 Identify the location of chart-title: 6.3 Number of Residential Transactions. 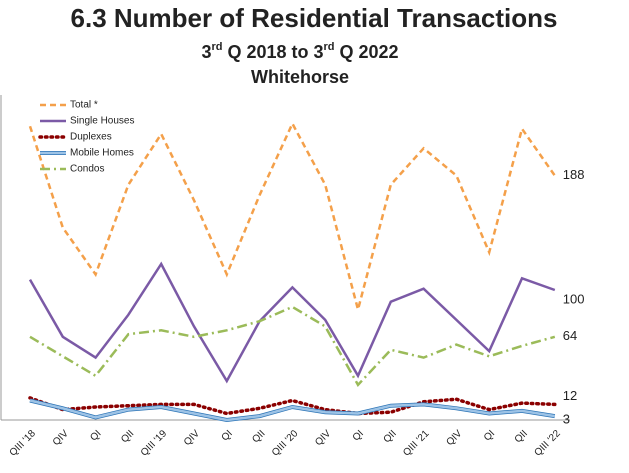
(314, 18).